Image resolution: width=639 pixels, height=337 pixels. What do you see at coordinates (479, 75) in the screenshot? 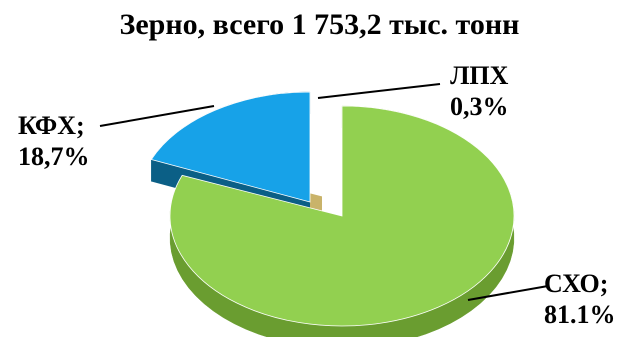
I see `slice-label-lph-name: ЛПХ` at bounding box center [479, 75].